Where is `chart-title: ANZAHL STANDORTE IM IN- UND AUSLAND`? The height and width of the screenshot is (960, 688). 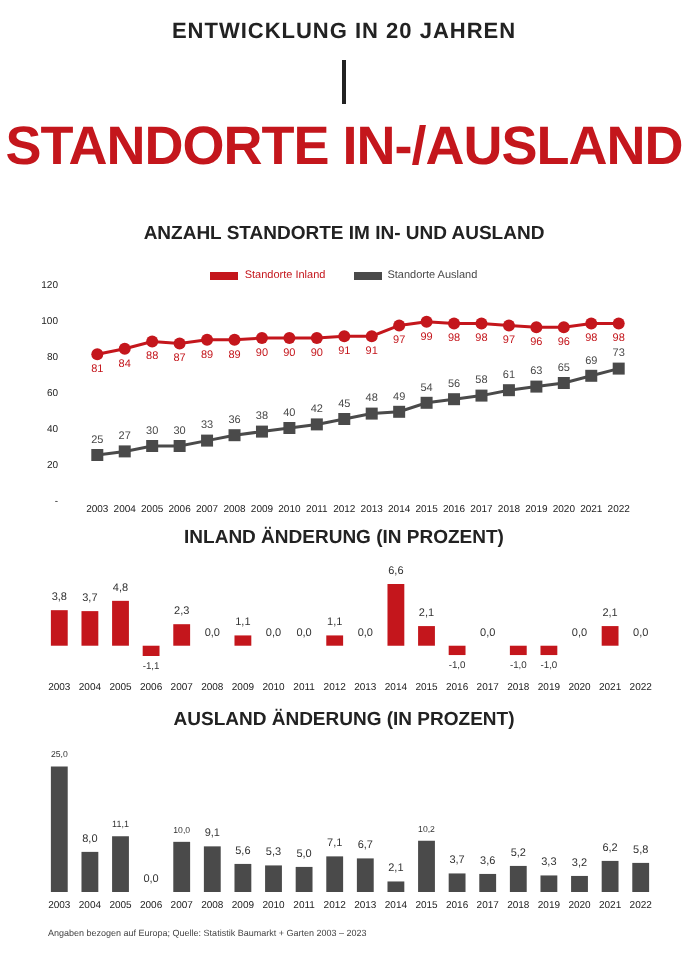
chart-title: ANZAHL STANDORTE IM IN- UND AUSLAND is located at coordinates (344, 233).